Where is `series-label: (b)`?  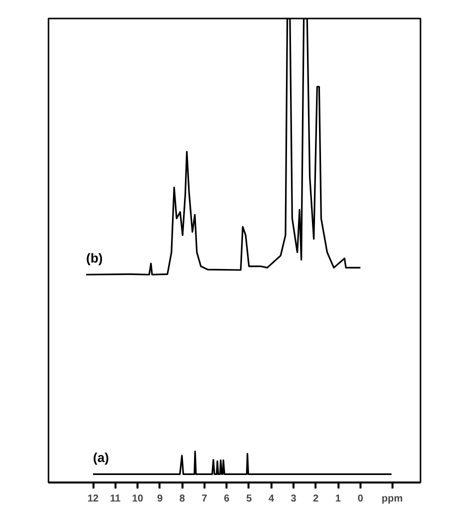
series-label: (b) is located at coordinates (94, 258).